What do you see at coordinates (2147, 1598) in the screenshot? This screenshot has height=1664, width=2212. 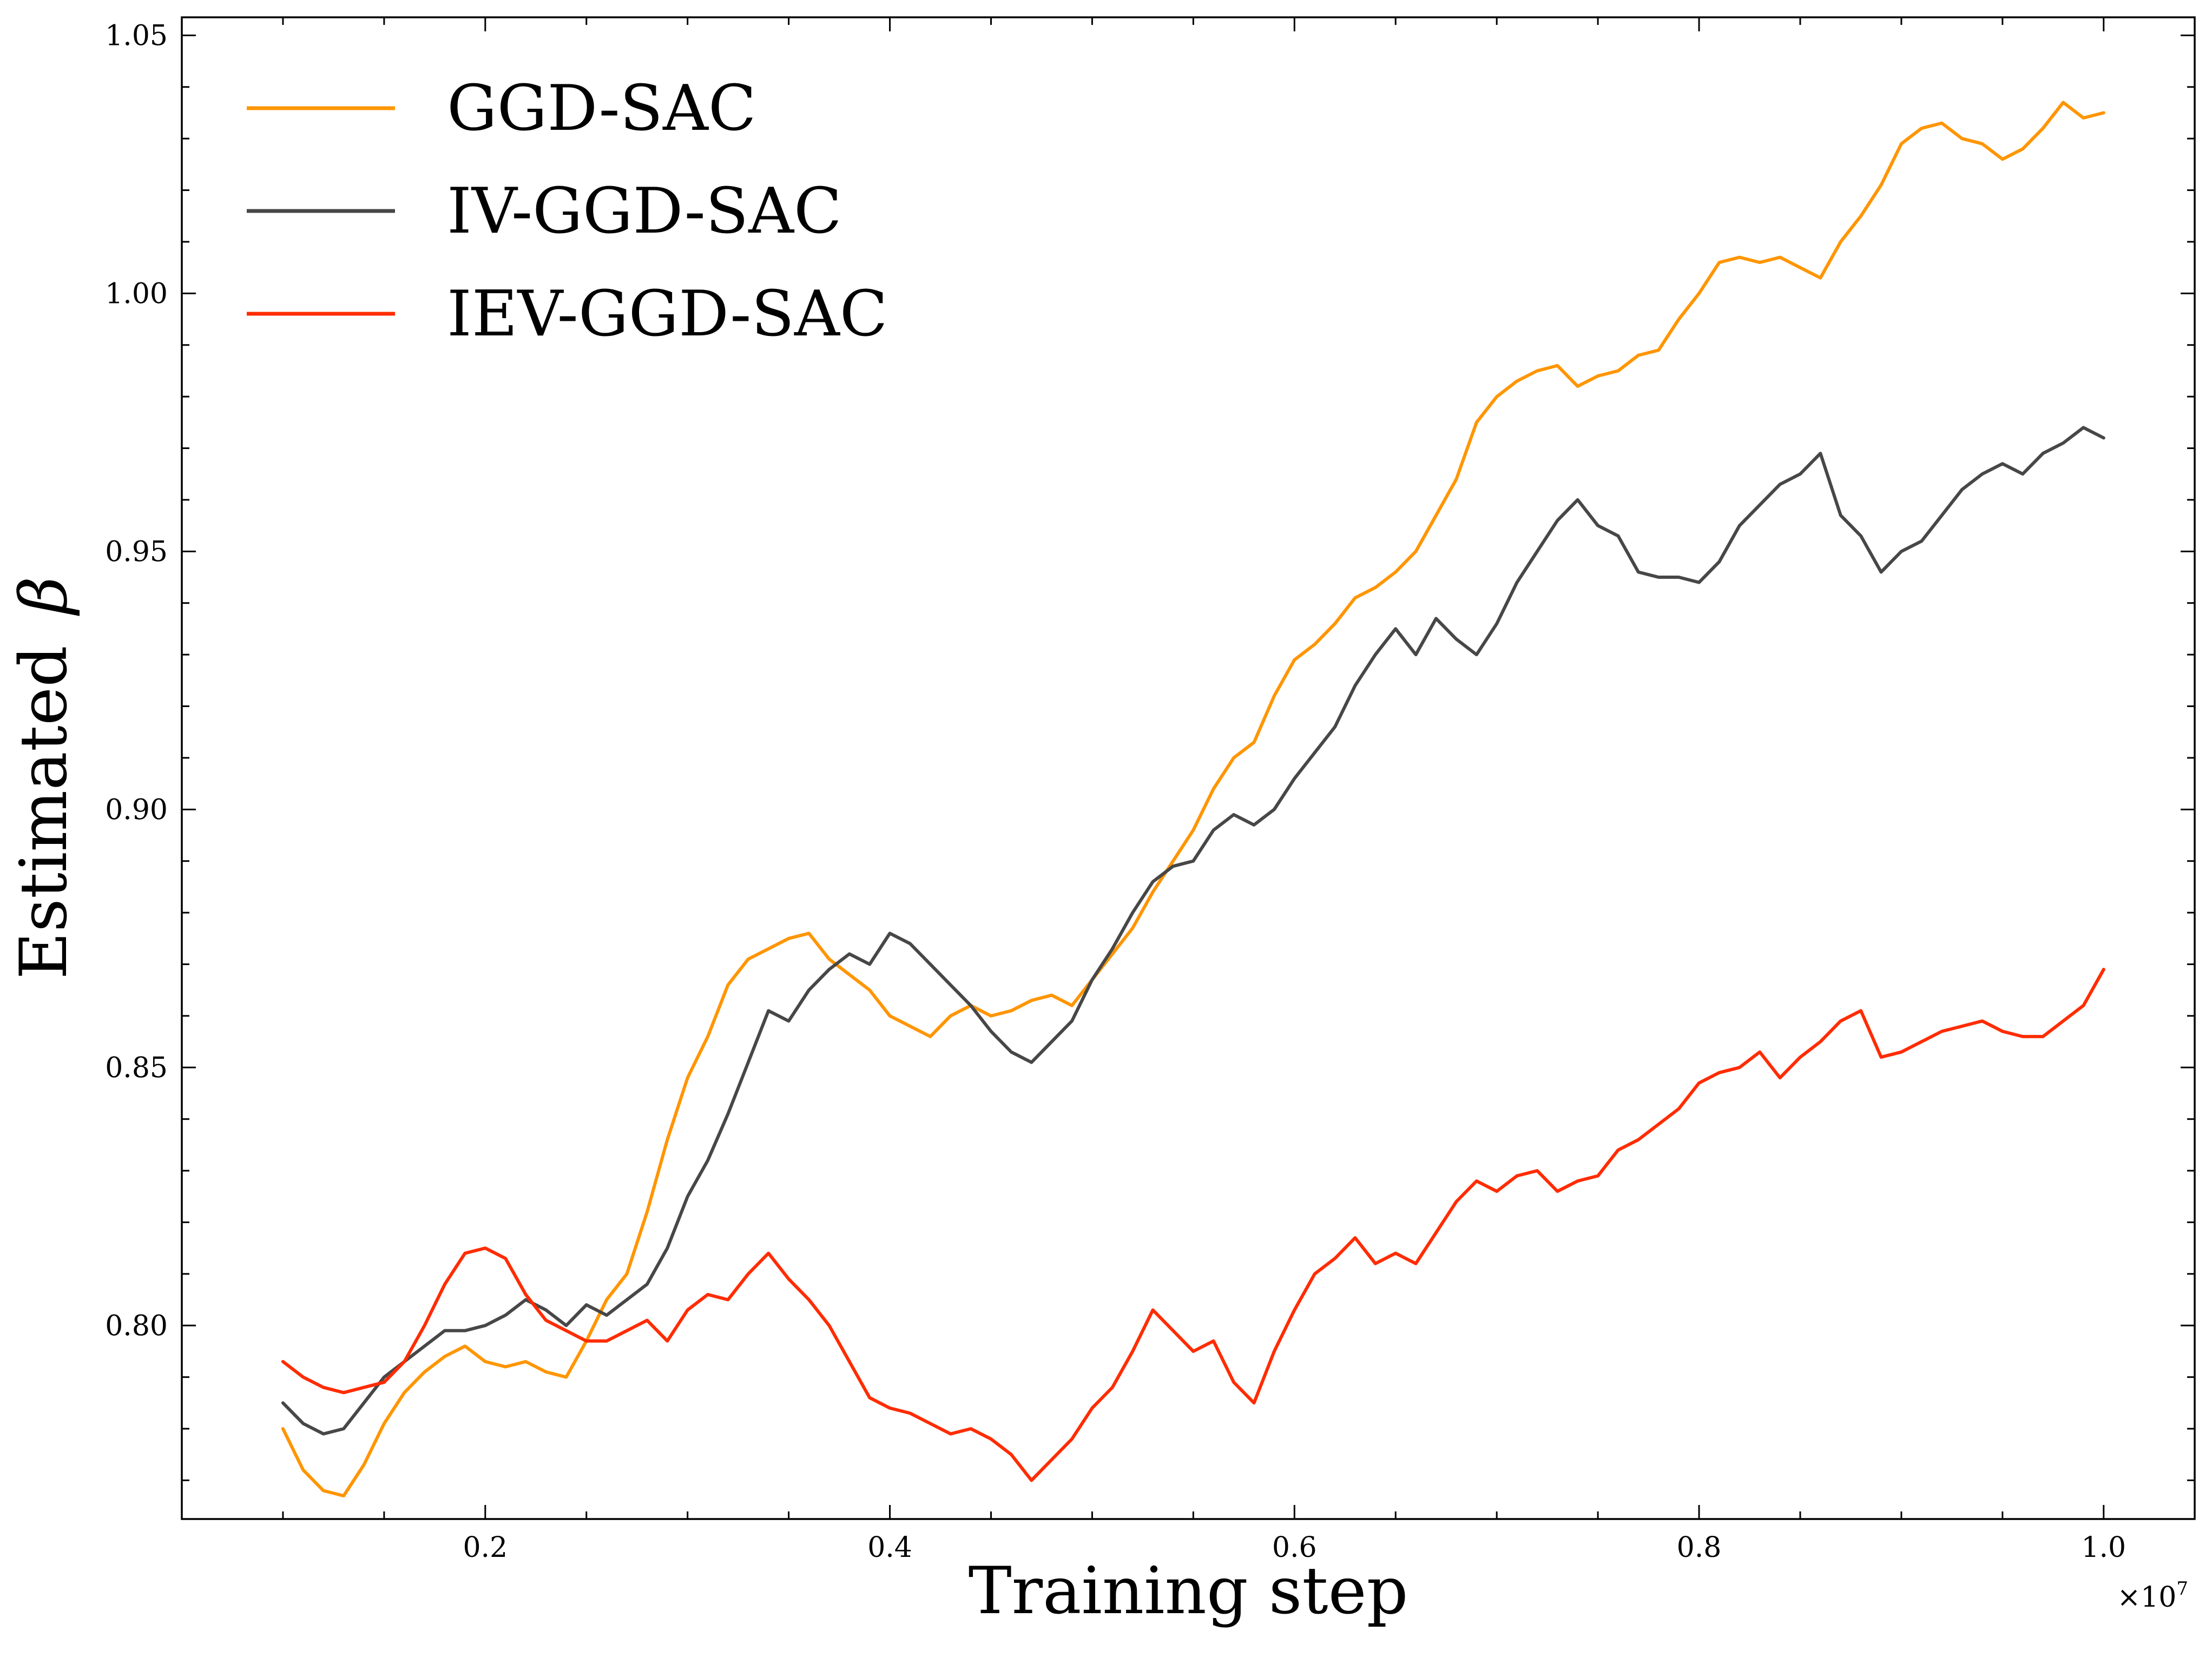 I see `x-axis-offset-base: ×10` at bounding box center [2147, 1598].